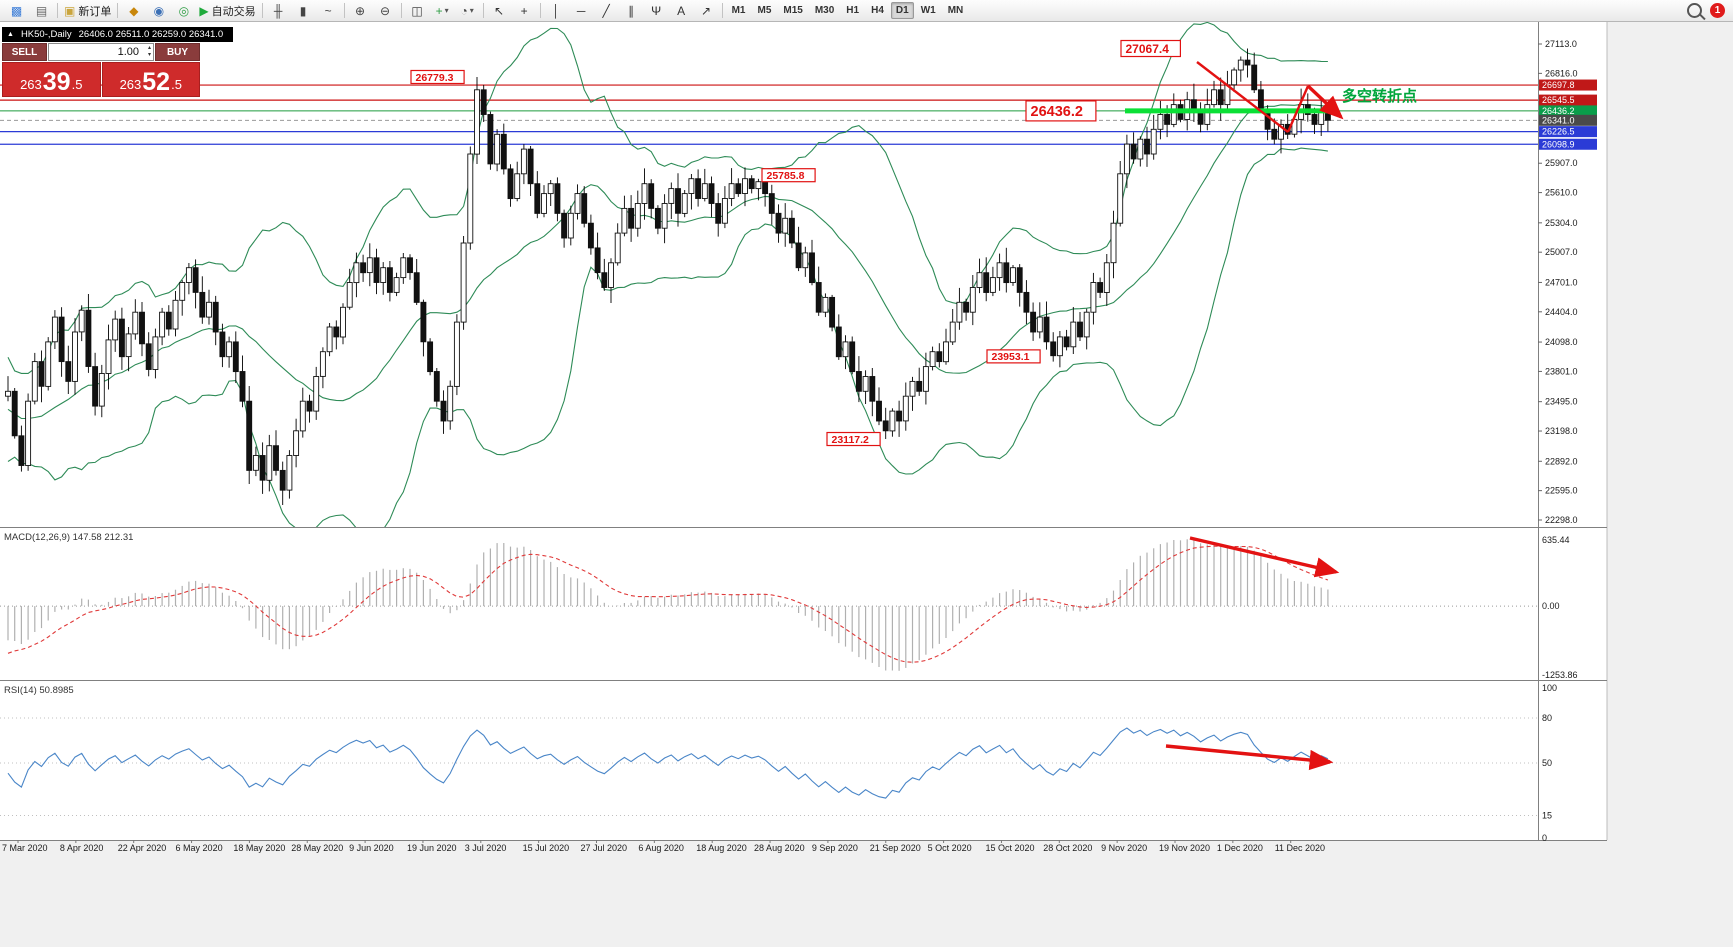  What do you see at coordinates (24, 52) in the screenshot?
I see `sell-button: SELL` at bounding box center [24, 52].